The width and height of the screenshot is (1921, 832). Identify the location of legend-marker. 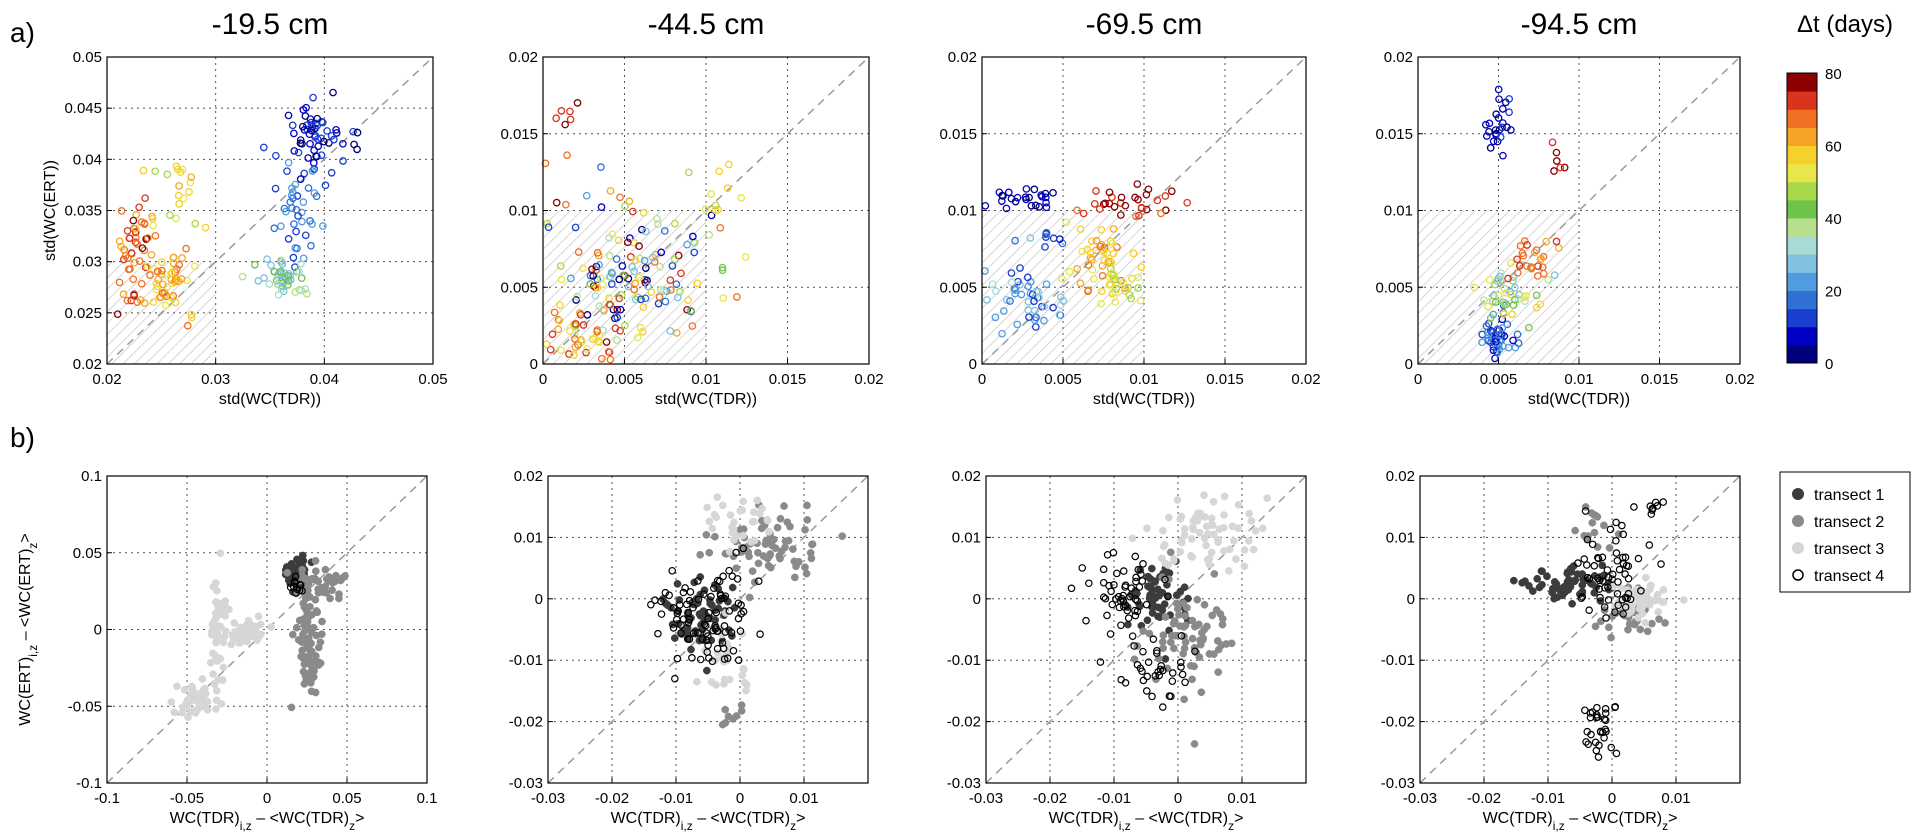
(1798, 521).